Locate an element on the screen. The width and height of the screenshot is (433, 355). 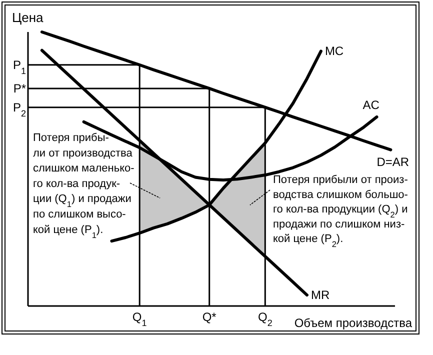
series-label: MC is located at coordinates (334, 51).